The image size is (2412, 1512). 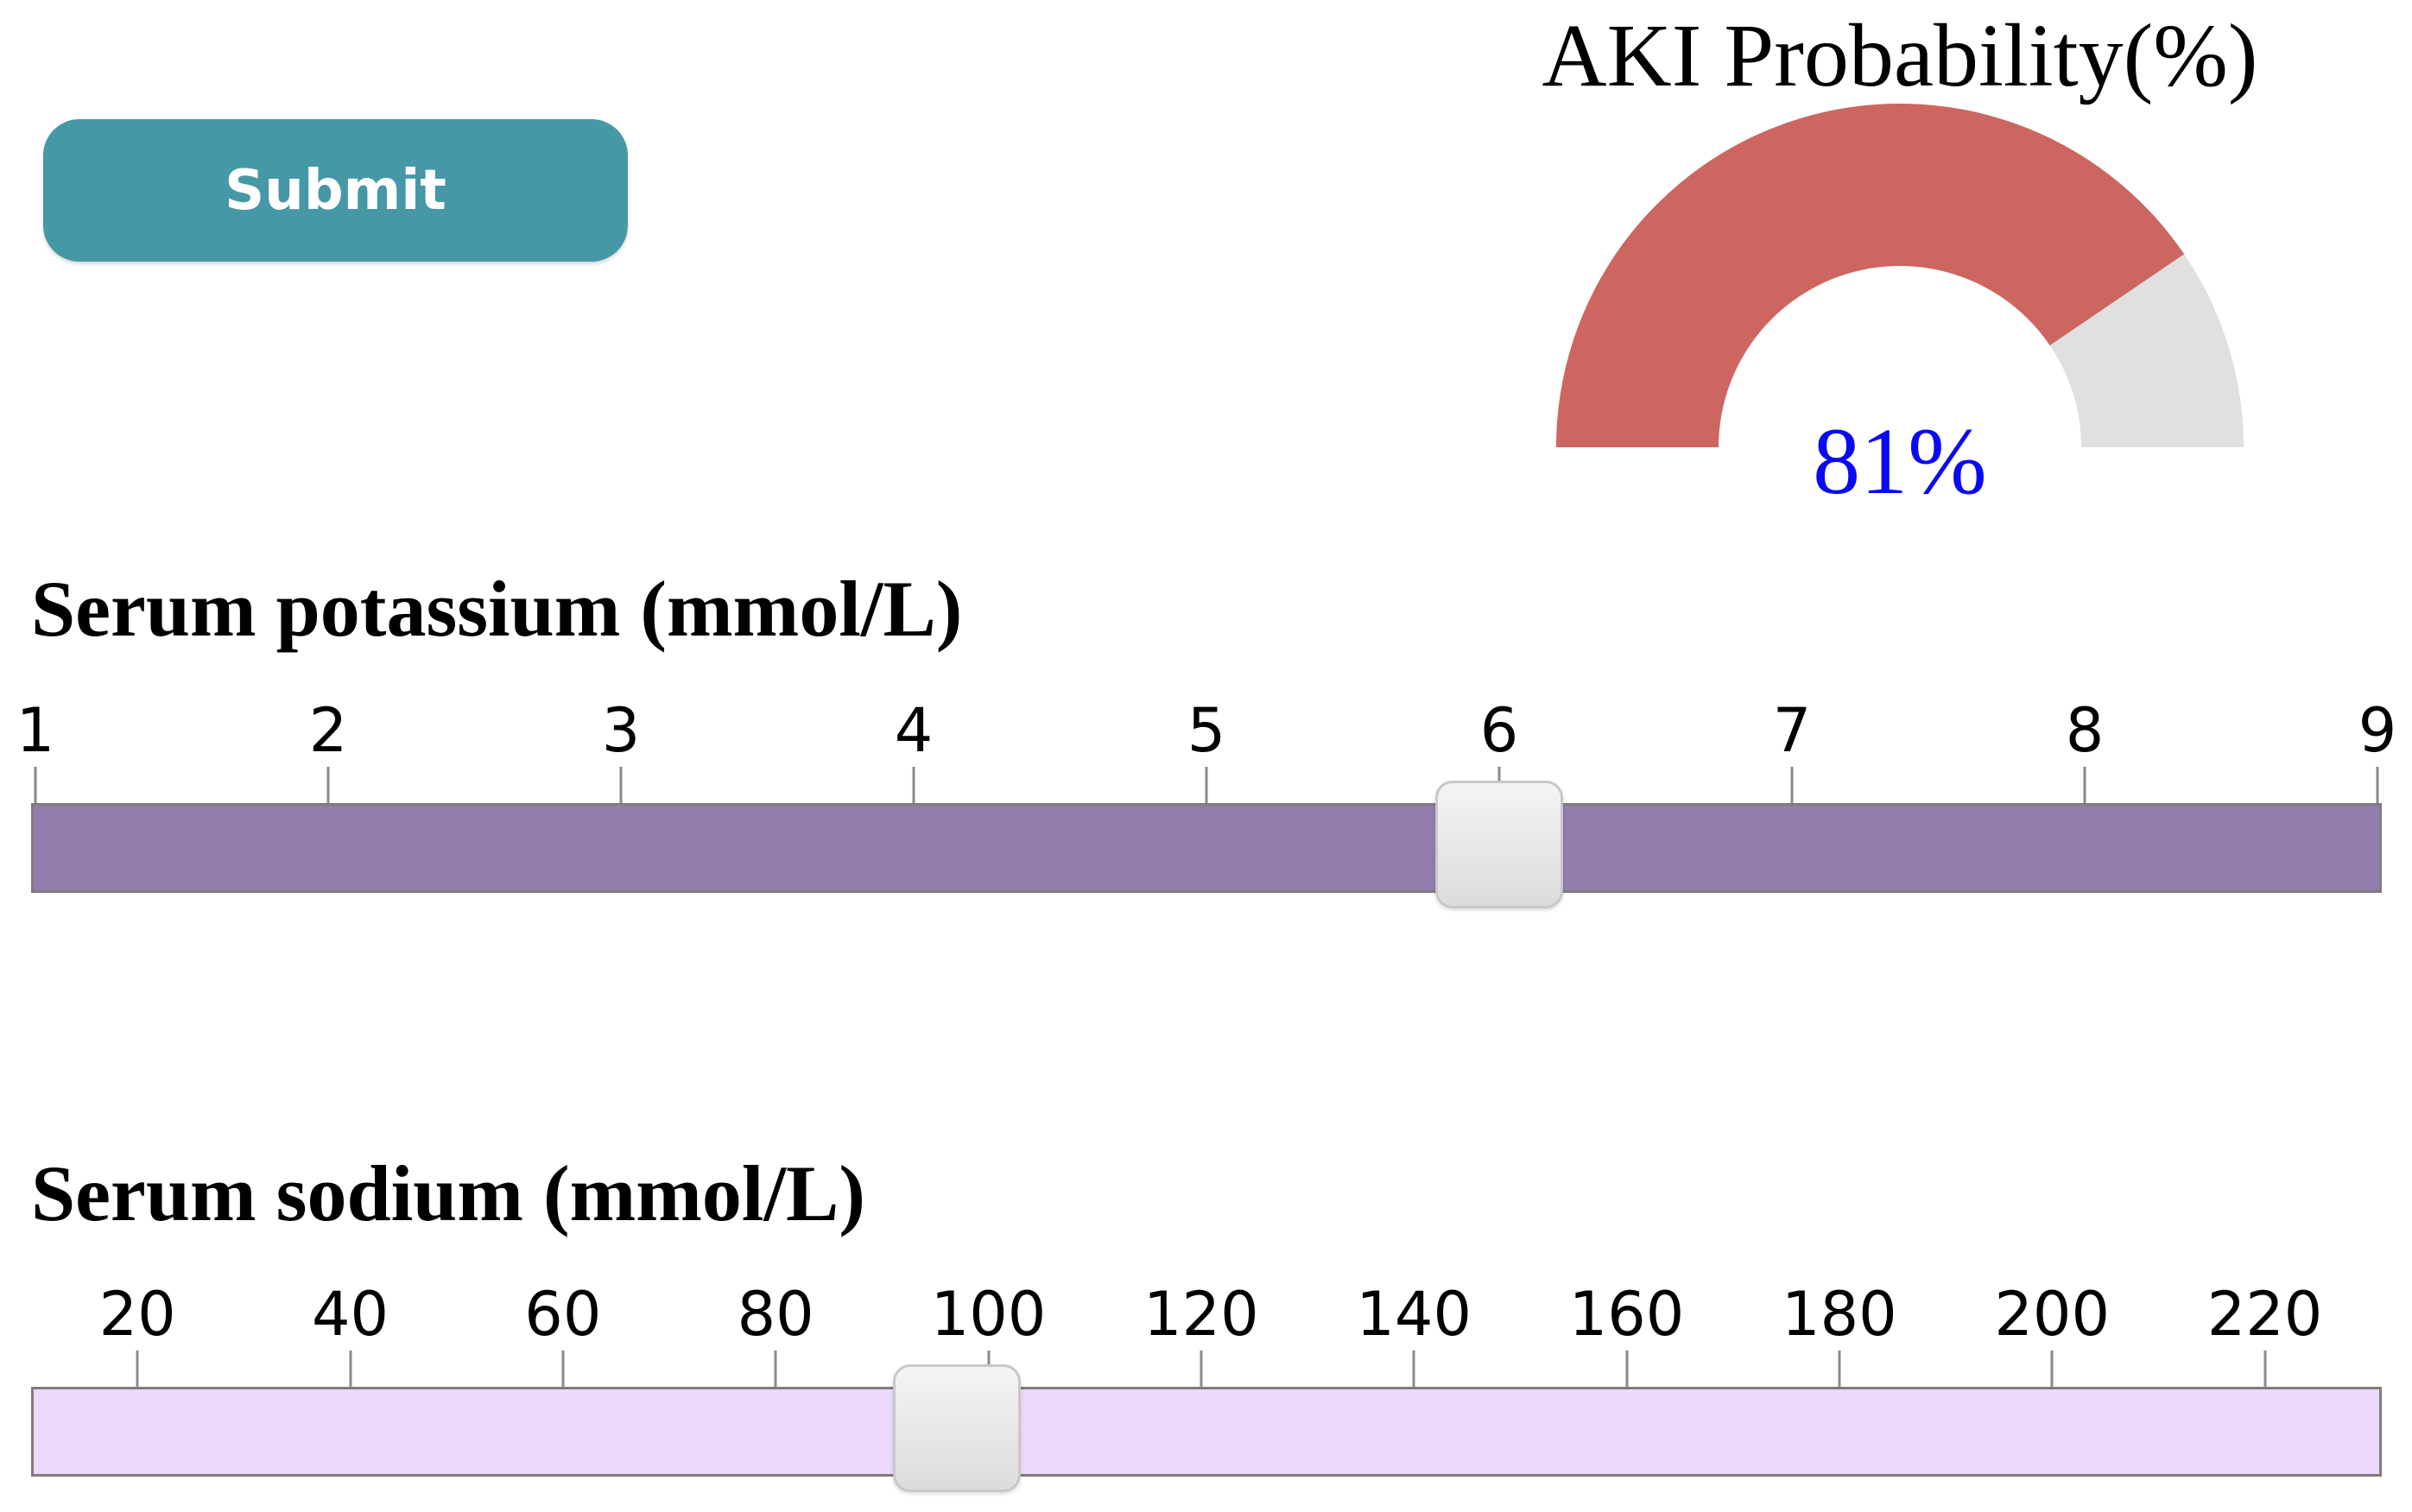 I want to click on sodium-slider-handle, so click(x=956, y=1428).